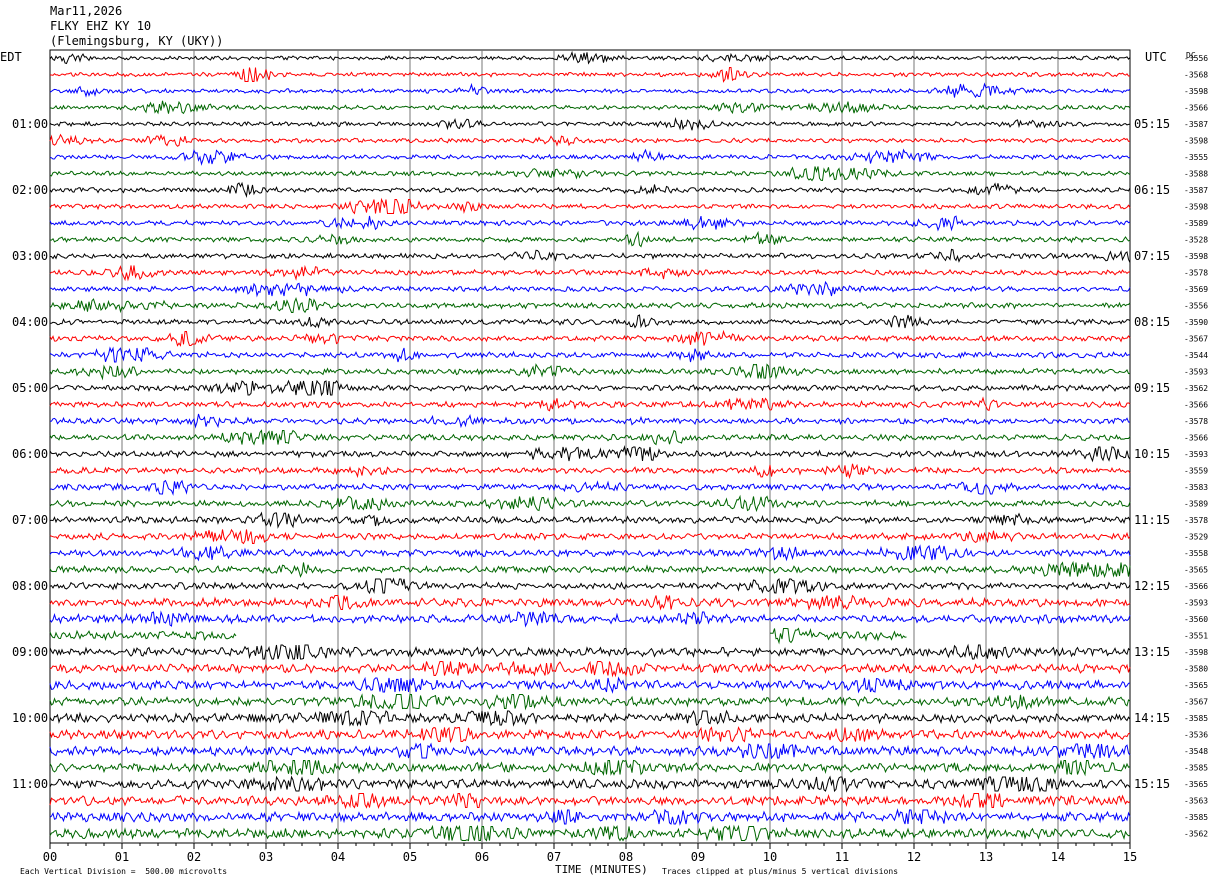  What do you see at coordinates (986, 857) in the screenshot?
I see `x-tick-label: 13` at bounding box center [986, 857].